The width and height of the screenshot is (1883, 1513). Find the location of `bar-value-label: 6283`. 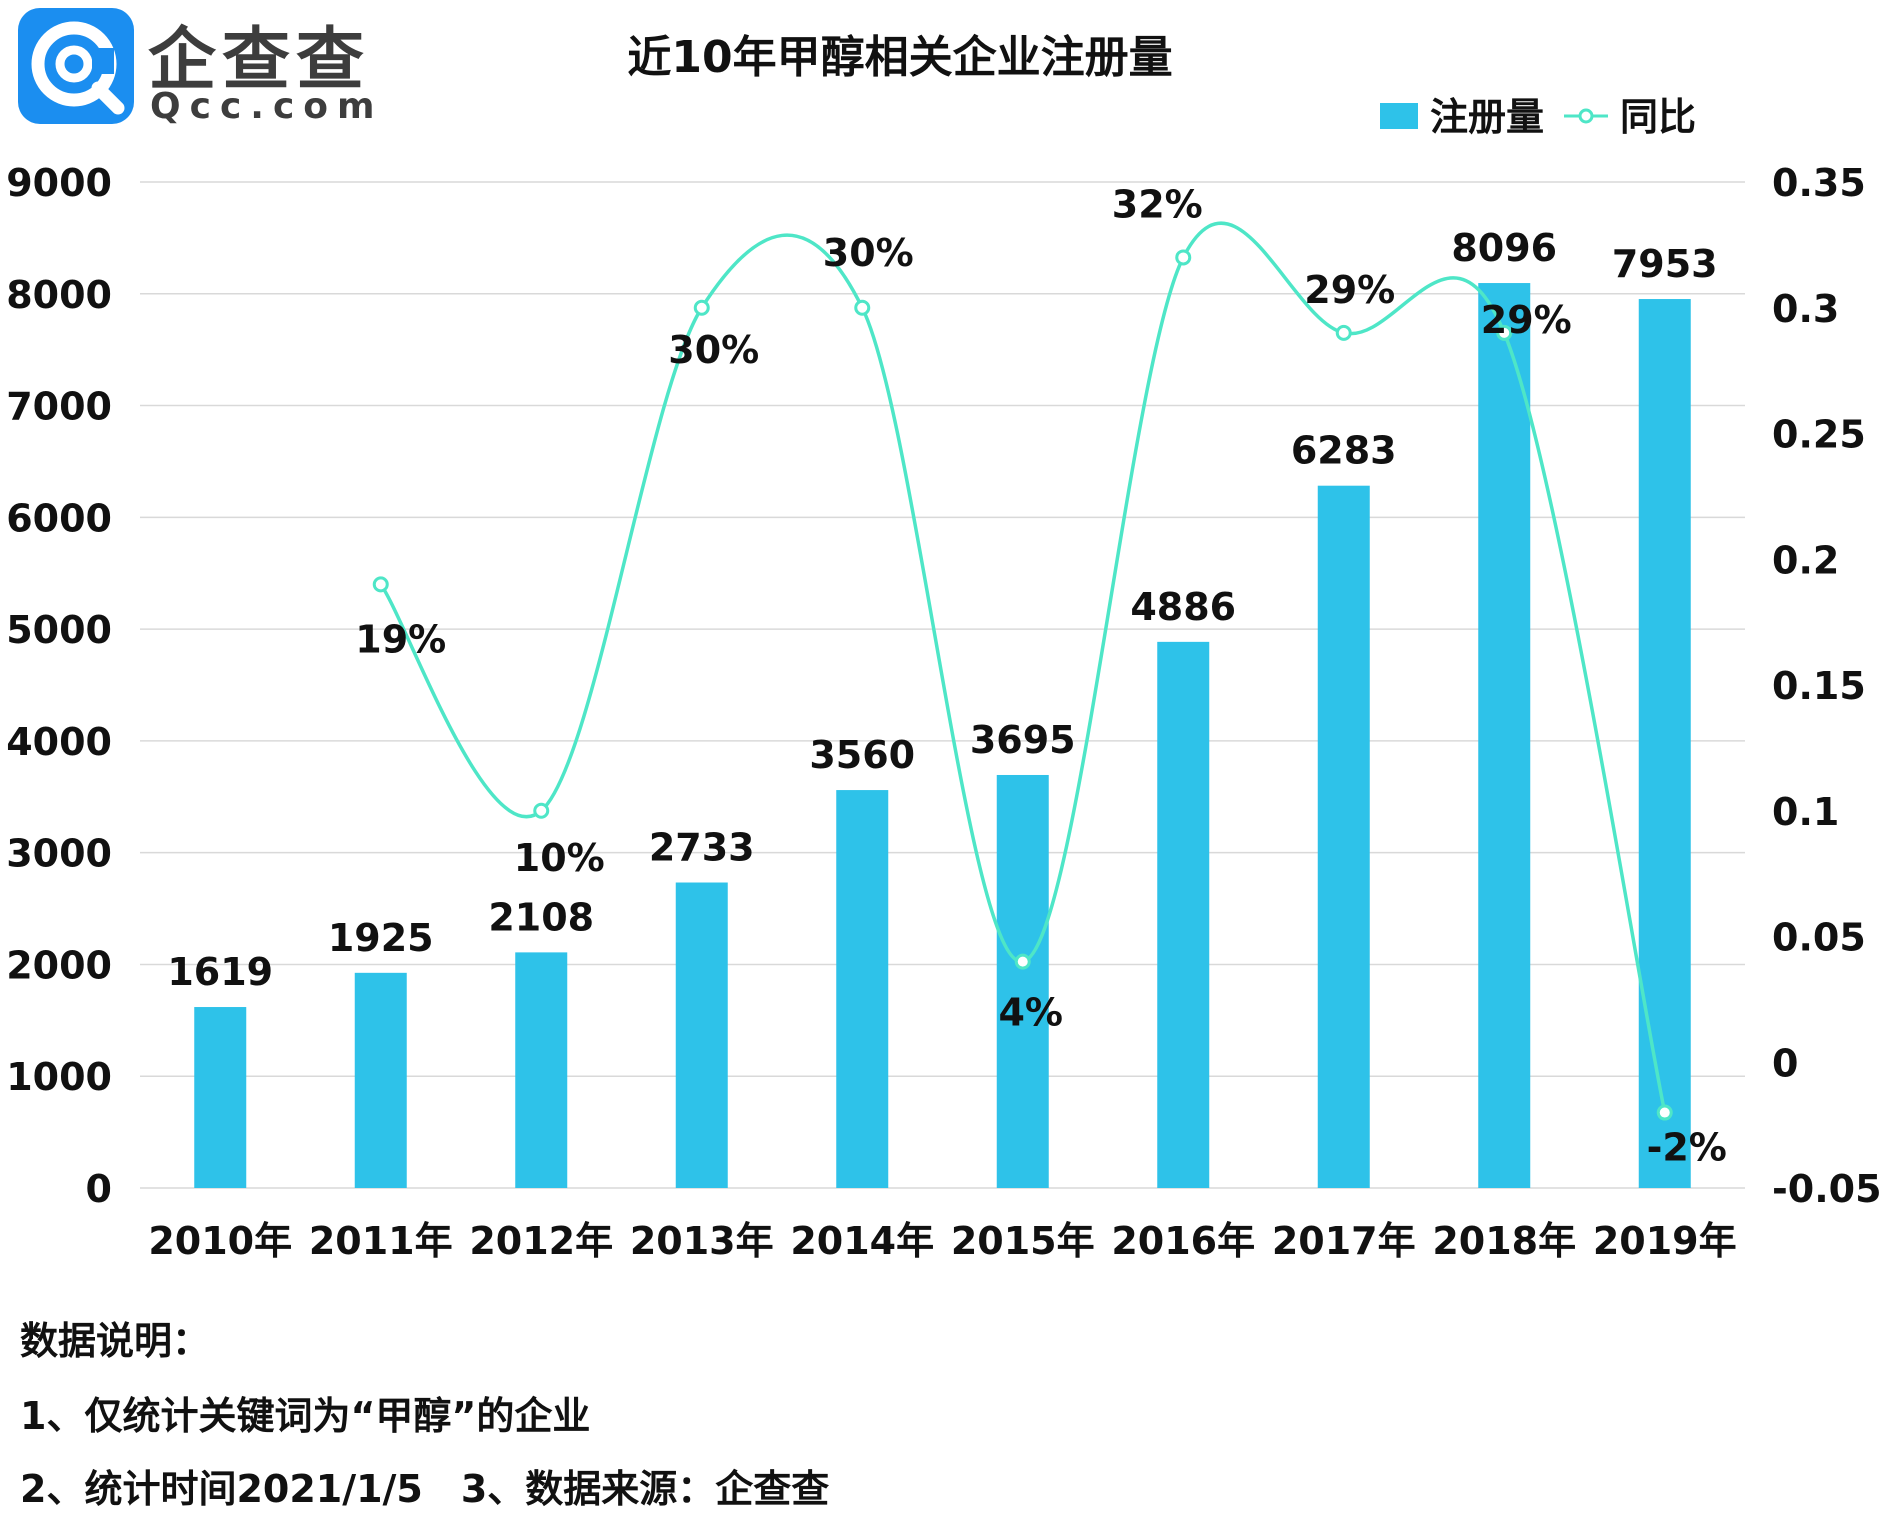

bar-value-label: 6283 is located at coordinates (1344, 451).